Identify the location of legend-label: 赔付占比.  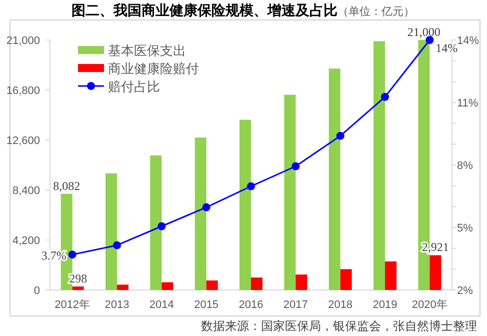
(134, 86).